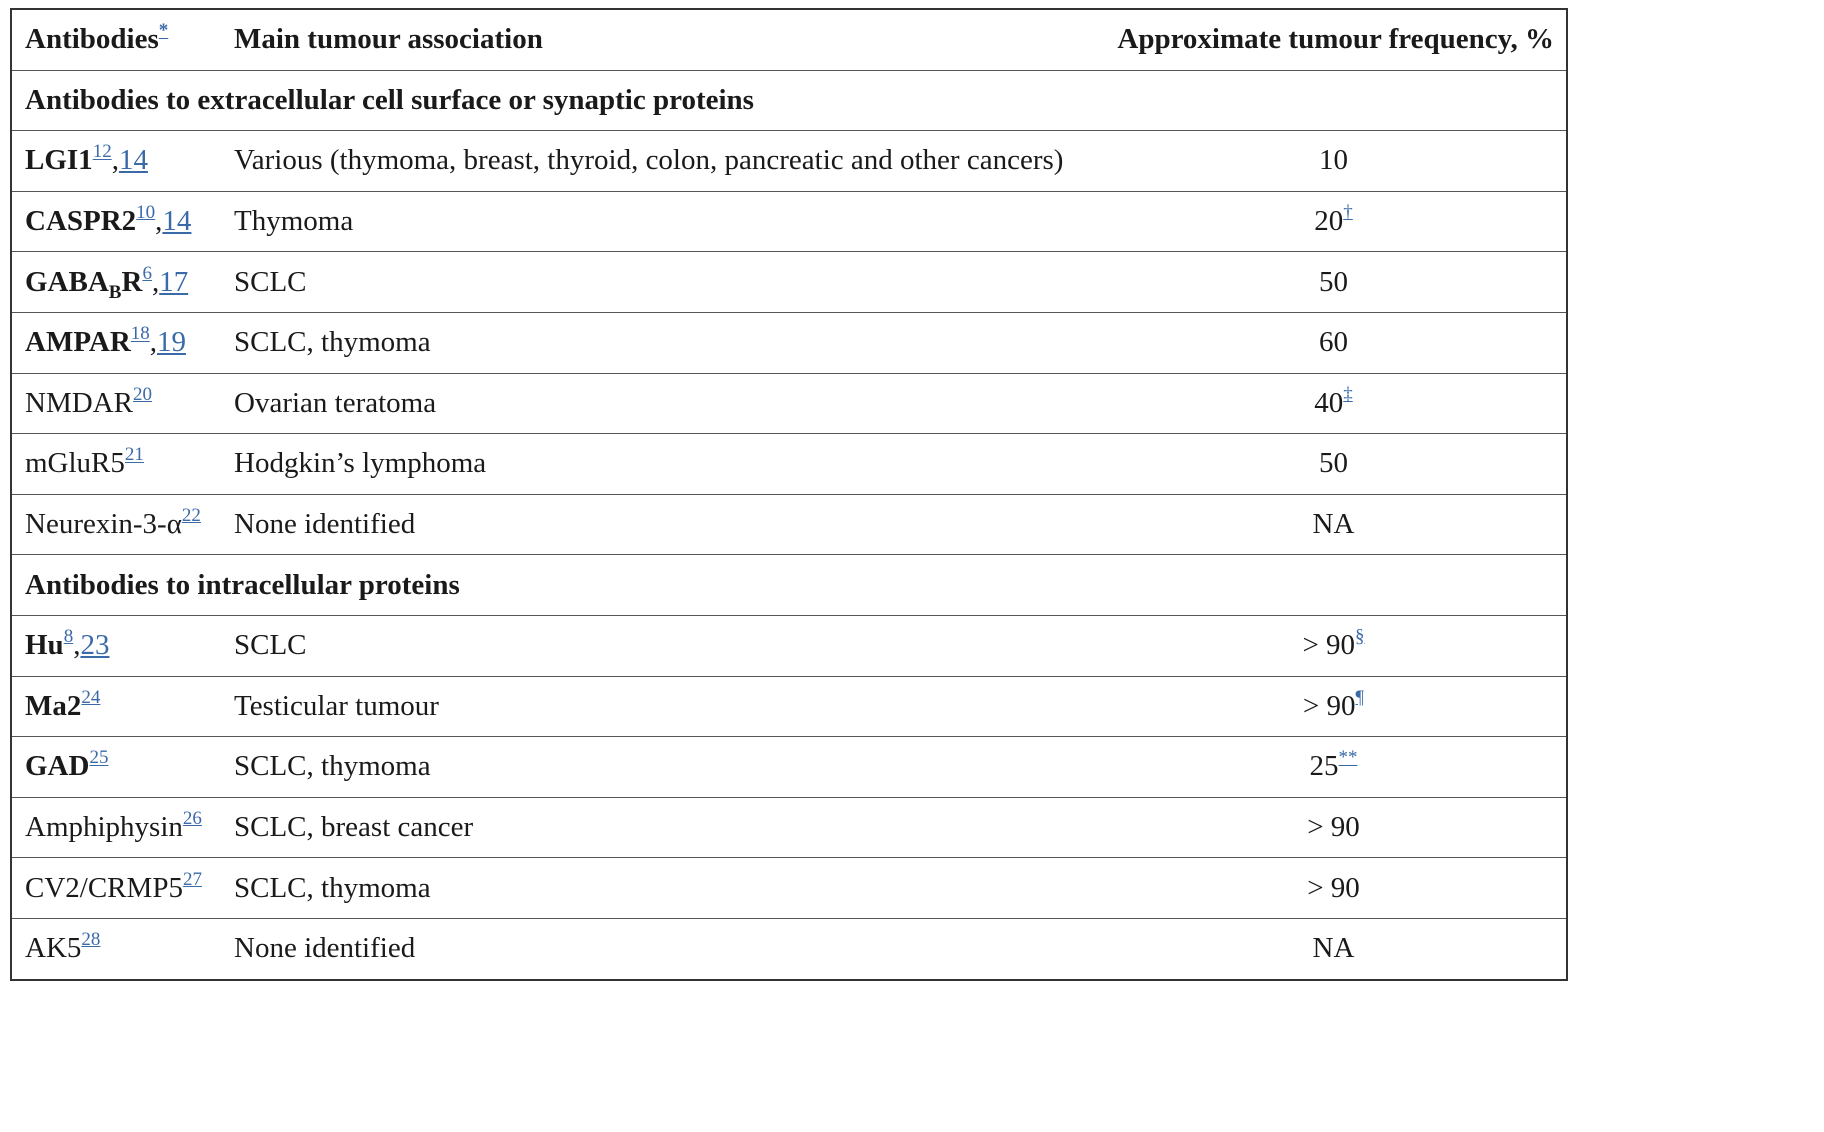 This screenshot has width=1824, height=1132. What do you see at coordinates (147, 273) in the screenshot?
I see `reference-link: 6` at bounding box center [147, 273].